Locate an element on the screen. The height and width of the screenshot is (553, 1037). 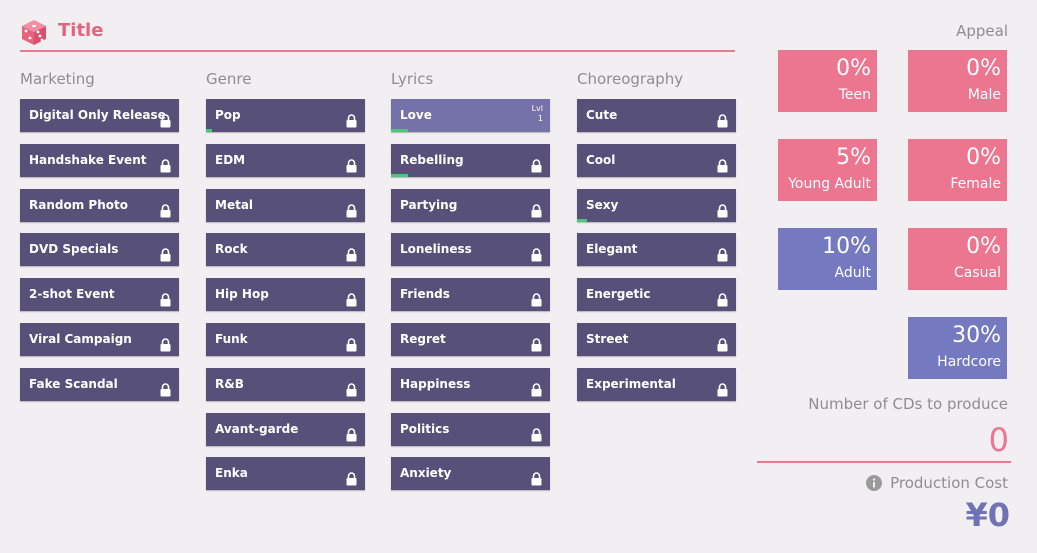
option-marketing: Digital Only Release is located at coordinates (99, 115).